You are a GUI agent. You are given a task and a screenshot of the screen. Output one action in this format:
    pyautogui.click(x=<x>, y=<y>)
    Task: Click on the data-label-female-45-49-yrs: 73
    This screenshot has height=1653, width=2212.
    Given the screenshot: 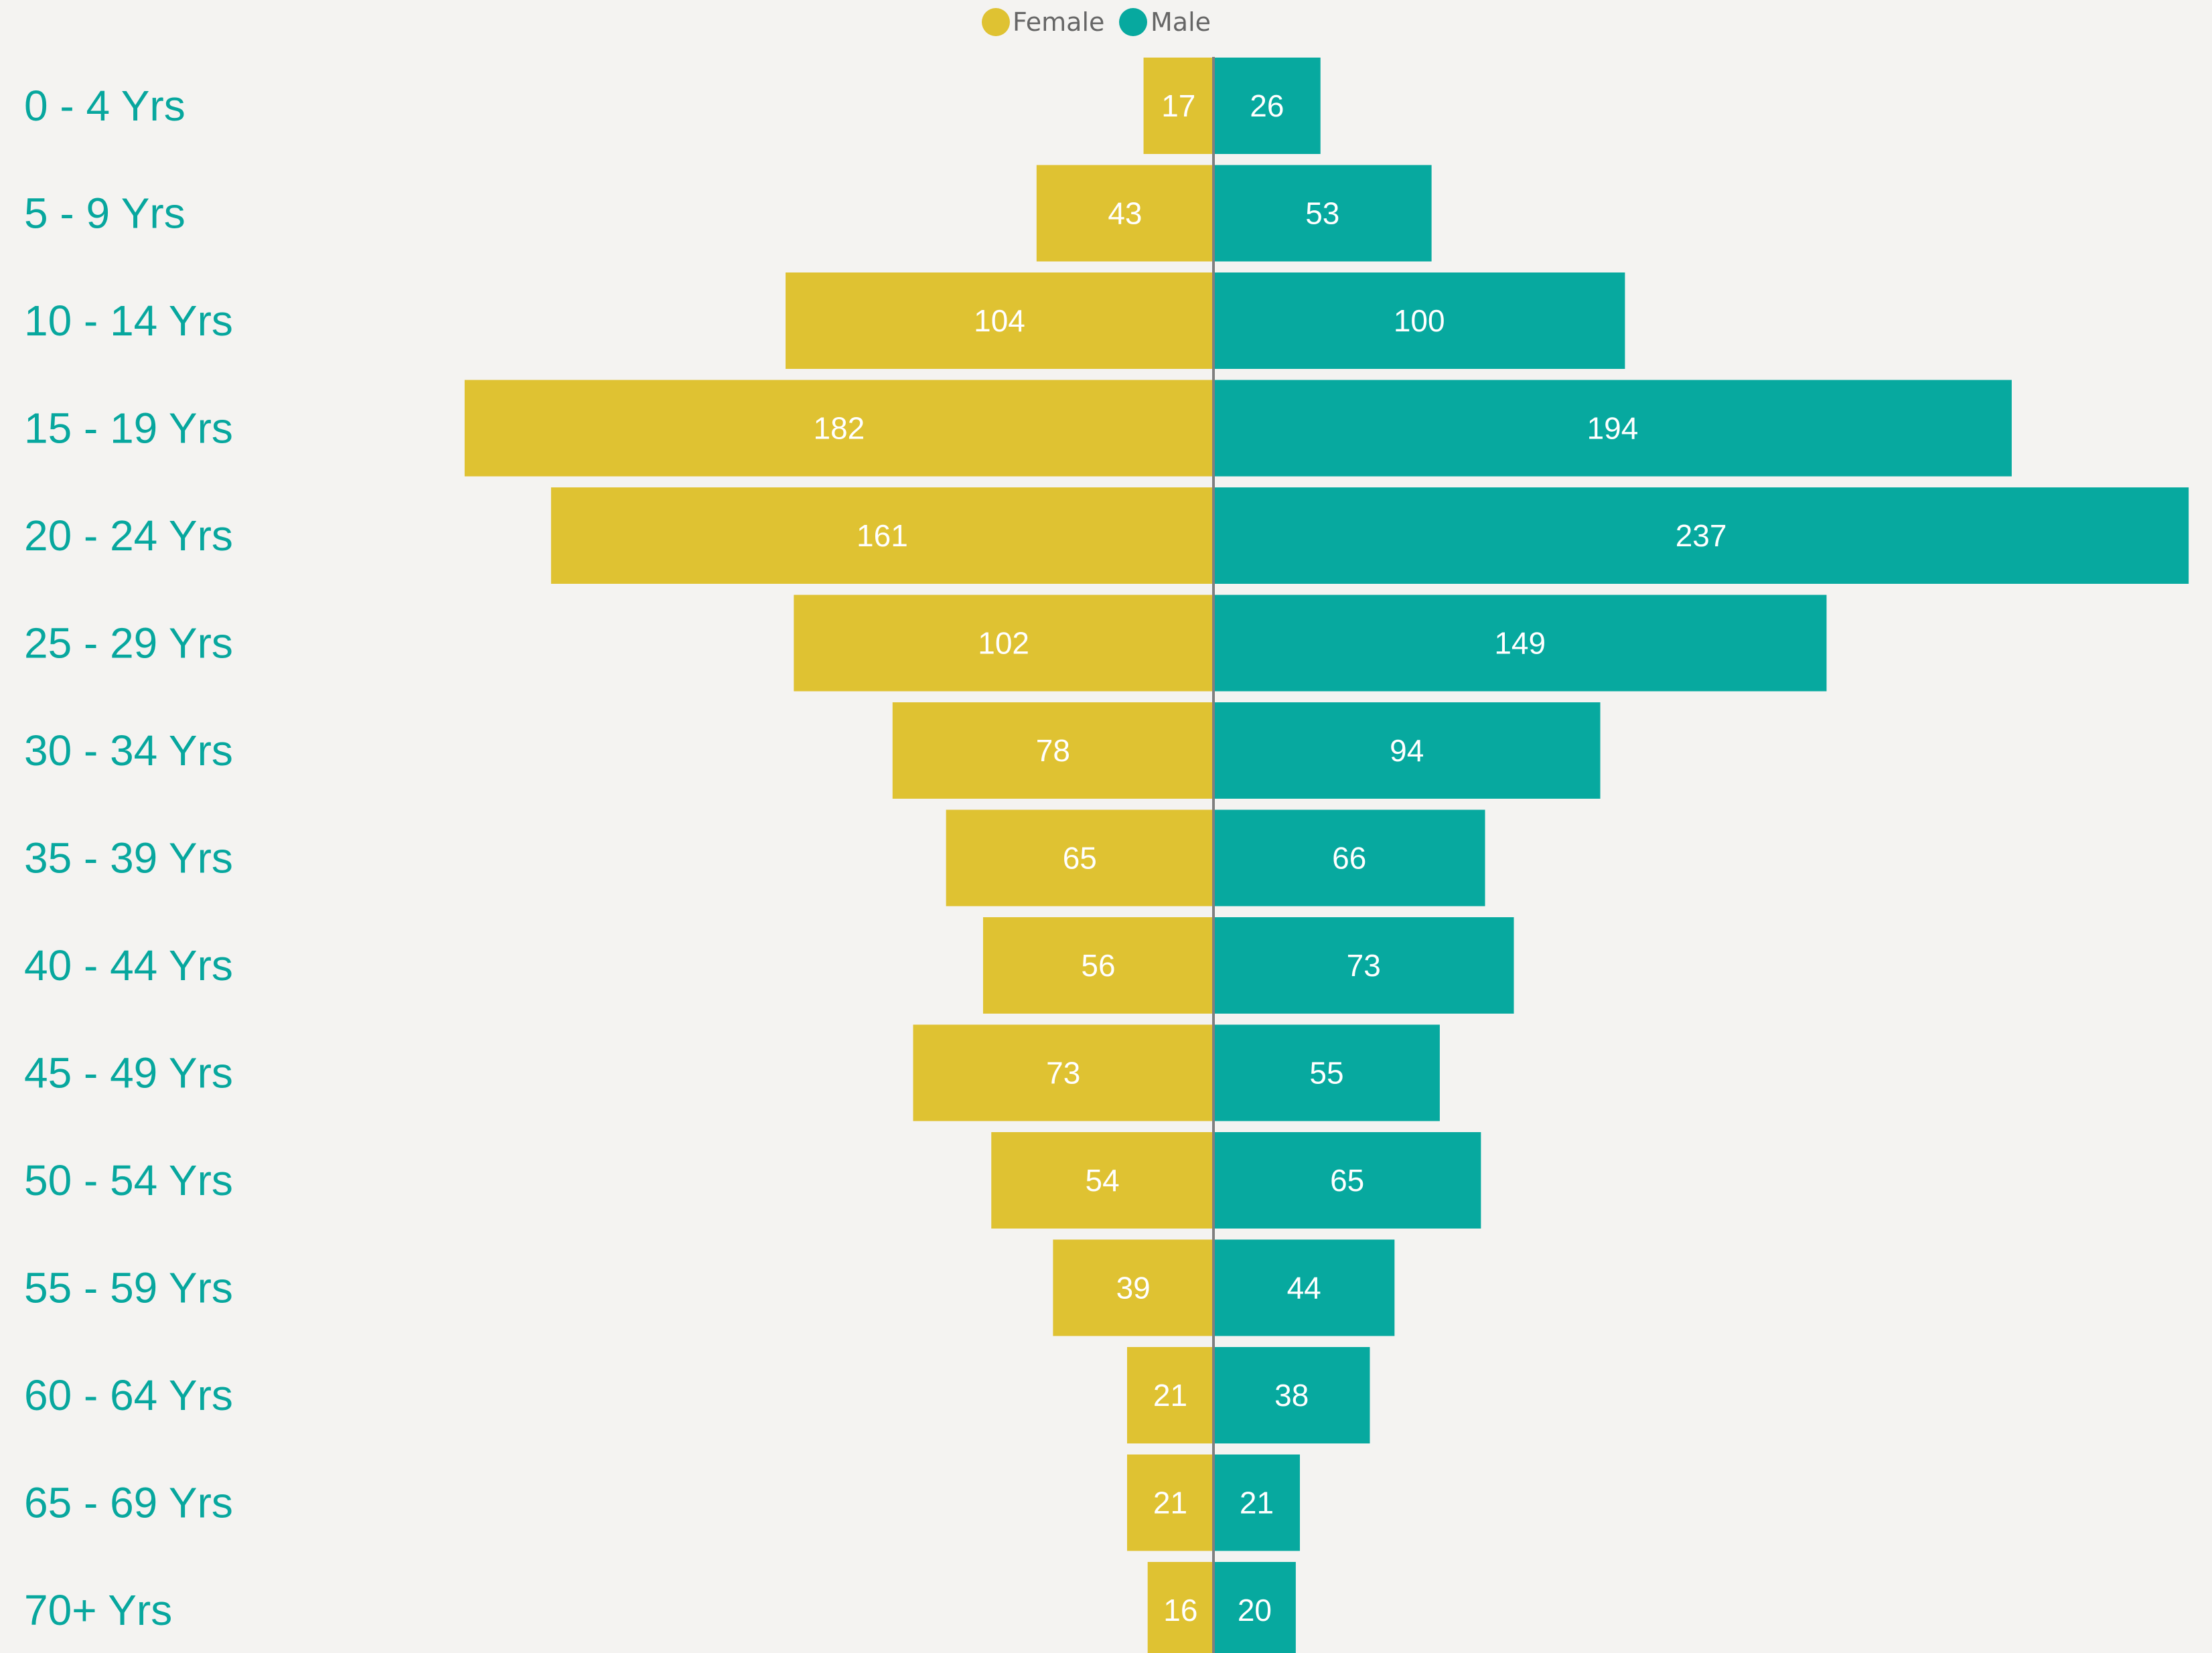 What is the action you would take?
    pyautogui.click(x=1063, y=1073)
    